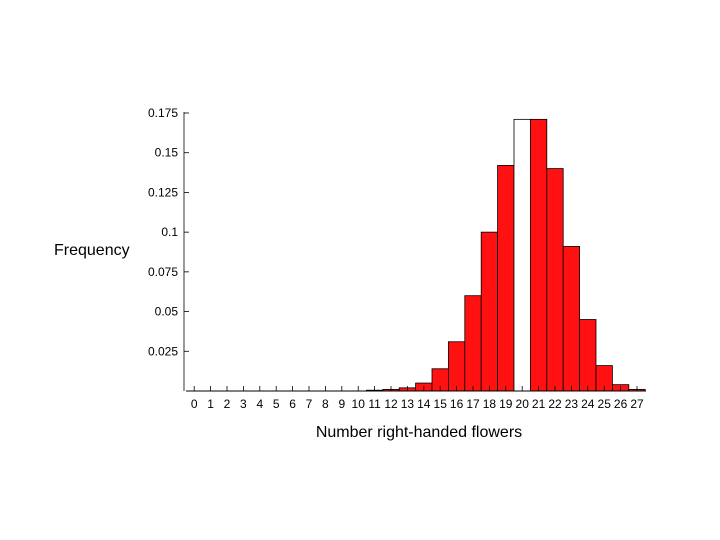  What do you see at coordinates (163, 192) in the screenshot?
I see `y-tick-label: 0.125` at bounding box center [163, 192].